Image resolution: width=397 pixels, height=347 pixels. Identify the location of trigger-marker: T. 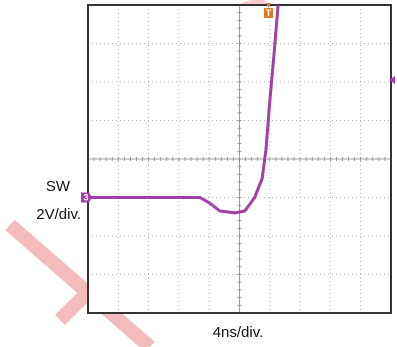
(269, 13).